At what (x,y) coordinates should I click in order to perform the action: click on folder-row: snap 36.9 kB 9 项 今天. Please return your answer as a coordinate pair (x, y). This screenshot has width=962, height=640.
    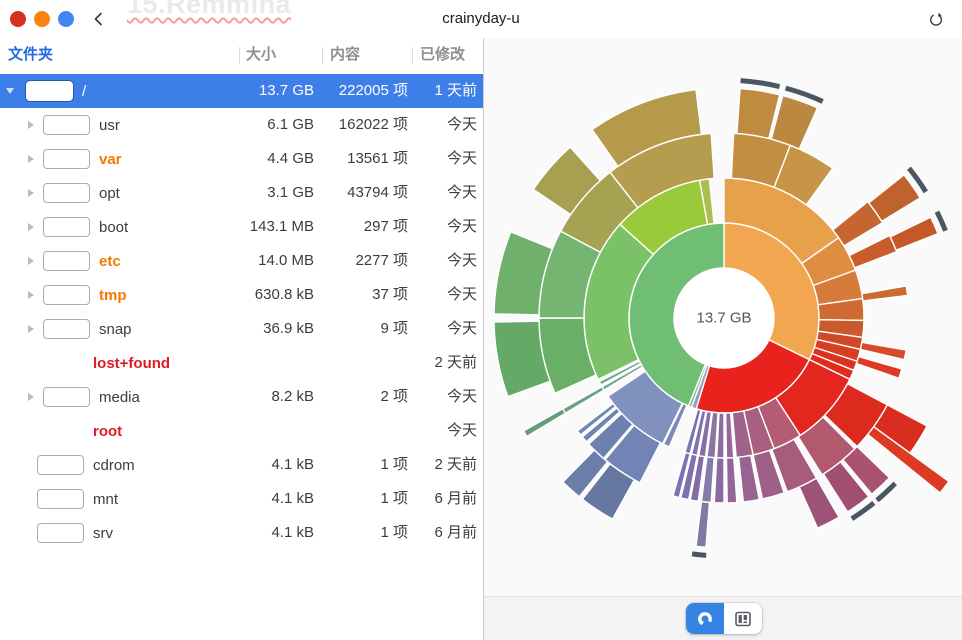
    Looking at the image, I should click on (241, 329).